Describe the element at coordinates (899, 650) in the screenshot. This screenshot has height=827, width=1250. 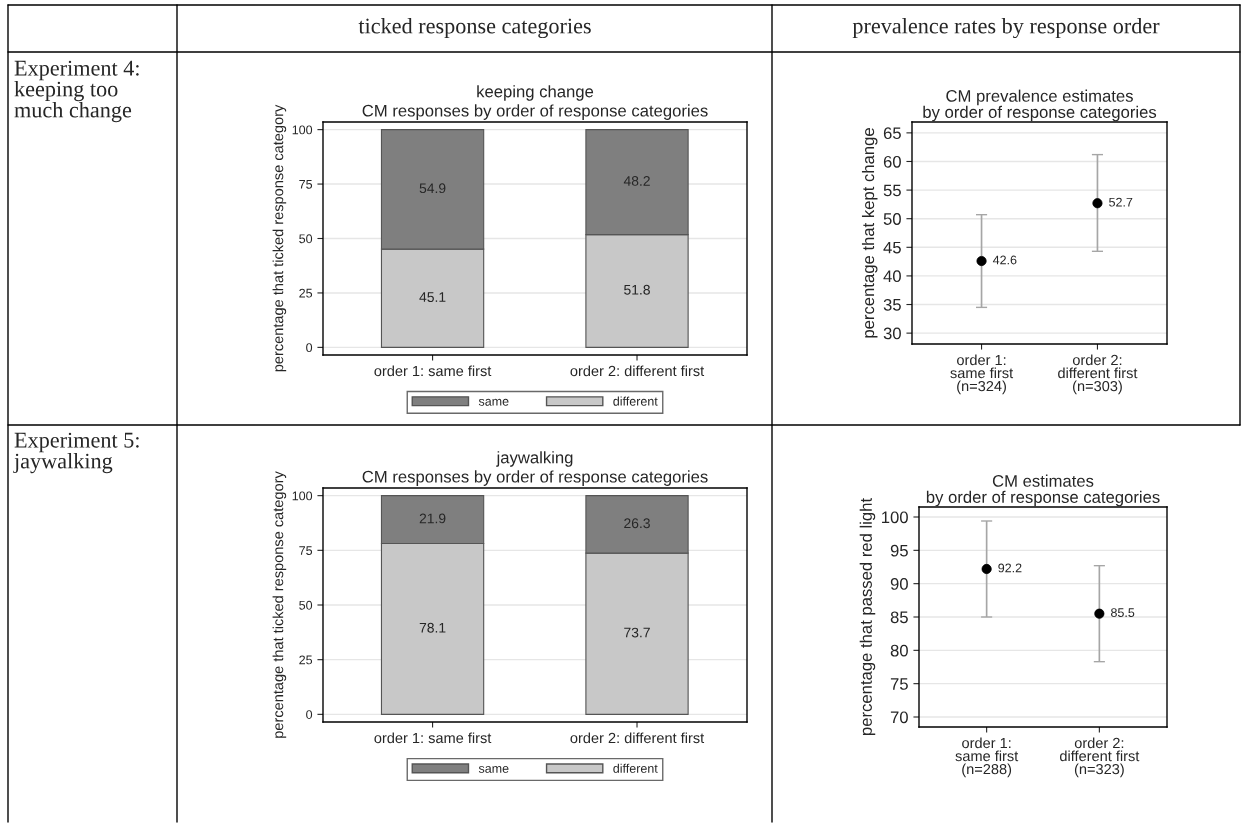
I see `y-tick-label: 80` at that location.